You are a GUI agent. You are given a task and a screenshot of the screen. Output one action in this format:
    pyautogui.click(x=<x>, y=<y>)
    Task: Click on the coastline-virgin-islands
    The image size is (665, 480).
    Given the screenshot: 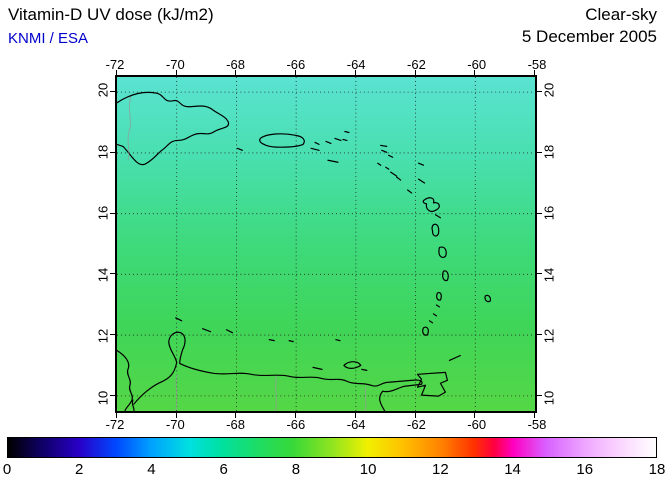 What is the action you would take?
    pyautogui.click(x=293, y=146)
    